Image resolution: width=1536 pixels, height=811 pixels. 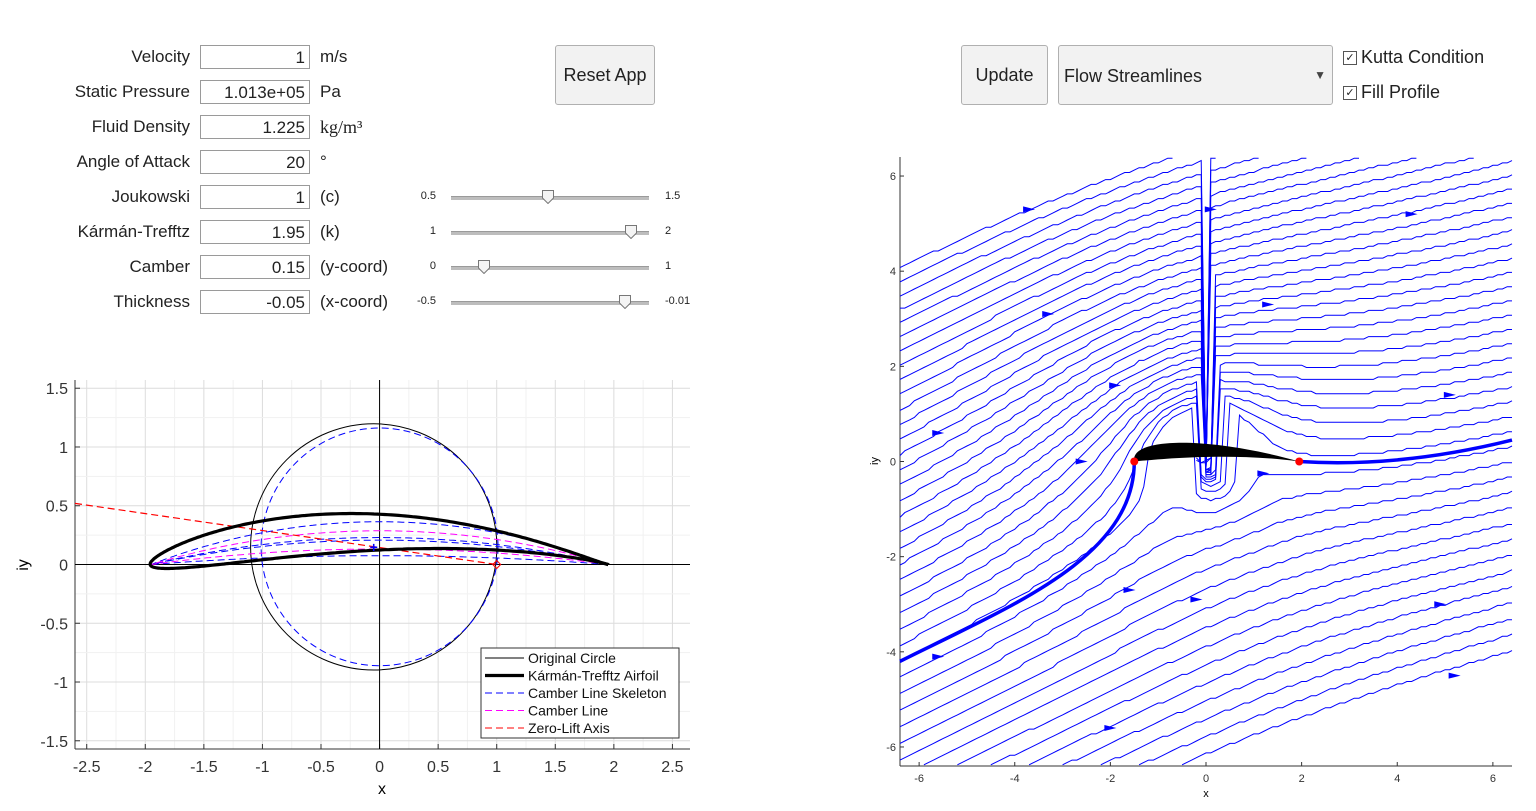 What do you see at coordinates (255, 267) in the screenshot?
I see `param-input: 0.15` at bounding box center [255, 267].